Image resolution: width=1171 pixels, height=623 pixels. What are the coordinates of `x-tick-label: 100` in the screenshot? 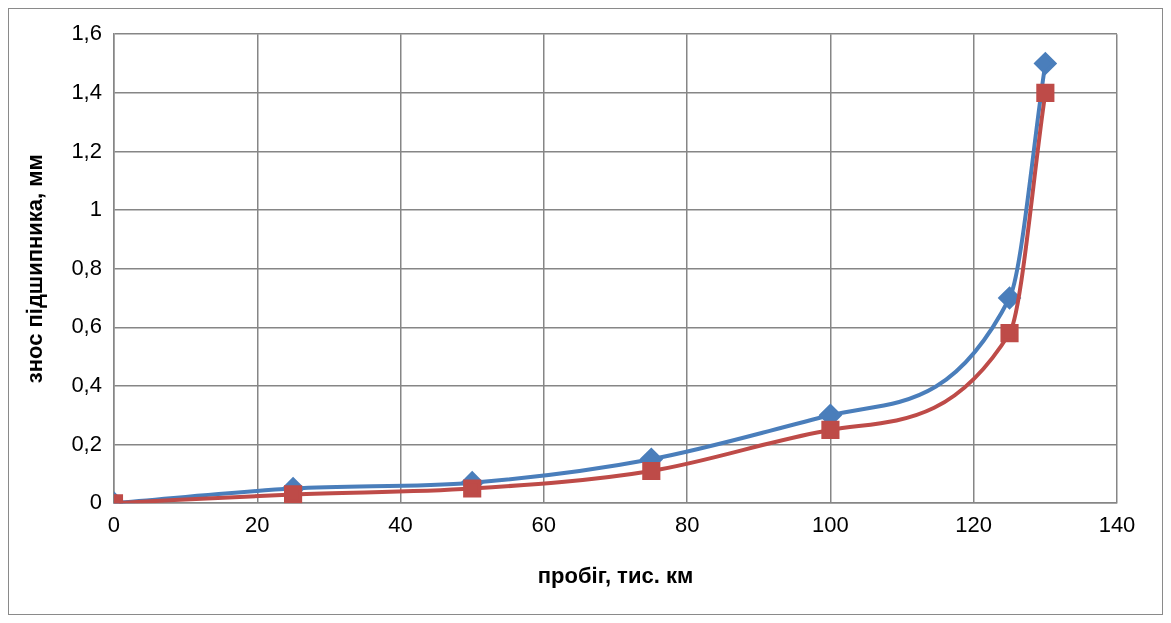 It's located at (830, 525).